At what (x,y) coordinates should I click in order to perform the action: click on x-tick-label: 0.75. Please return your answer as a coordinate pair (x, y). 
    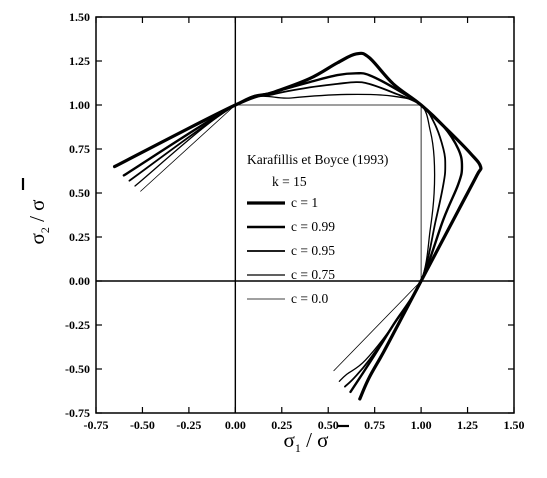
    Looking at the image, I should click on (374, 425).